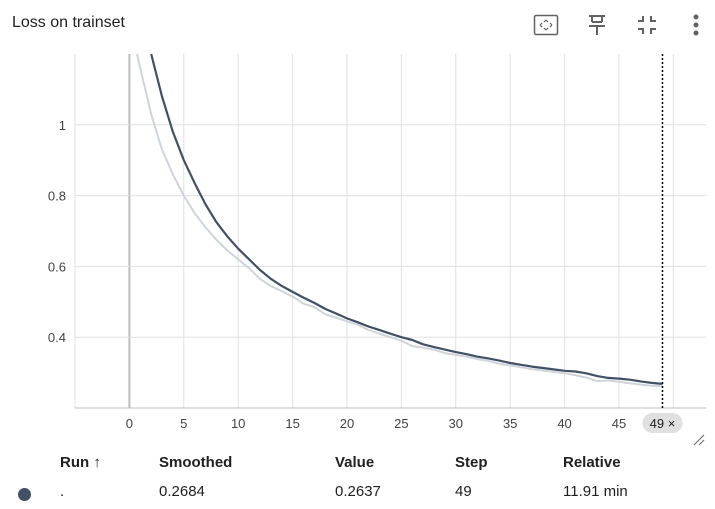 This screenshot has height=509, width=715. Describe the element at coordinates (80, 462) in the screenshot. I see `column-header-run: Run ↑` at that location.